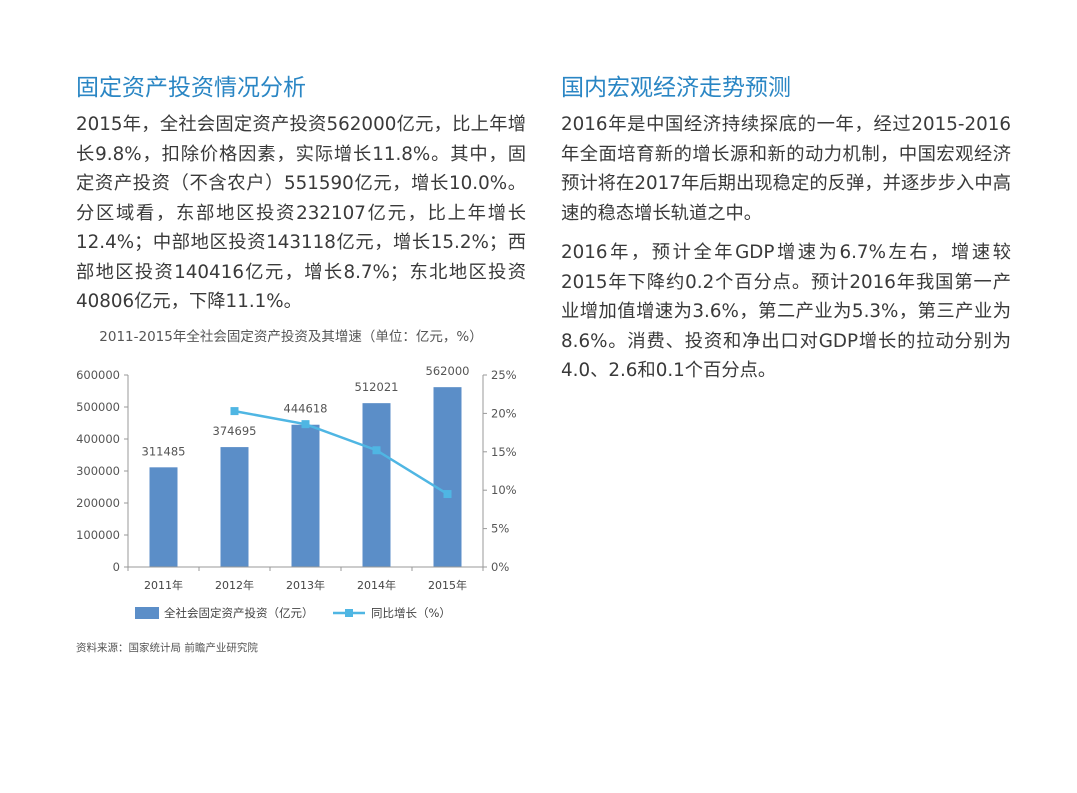  I want to click on growth-line-series, so click(341, 453).